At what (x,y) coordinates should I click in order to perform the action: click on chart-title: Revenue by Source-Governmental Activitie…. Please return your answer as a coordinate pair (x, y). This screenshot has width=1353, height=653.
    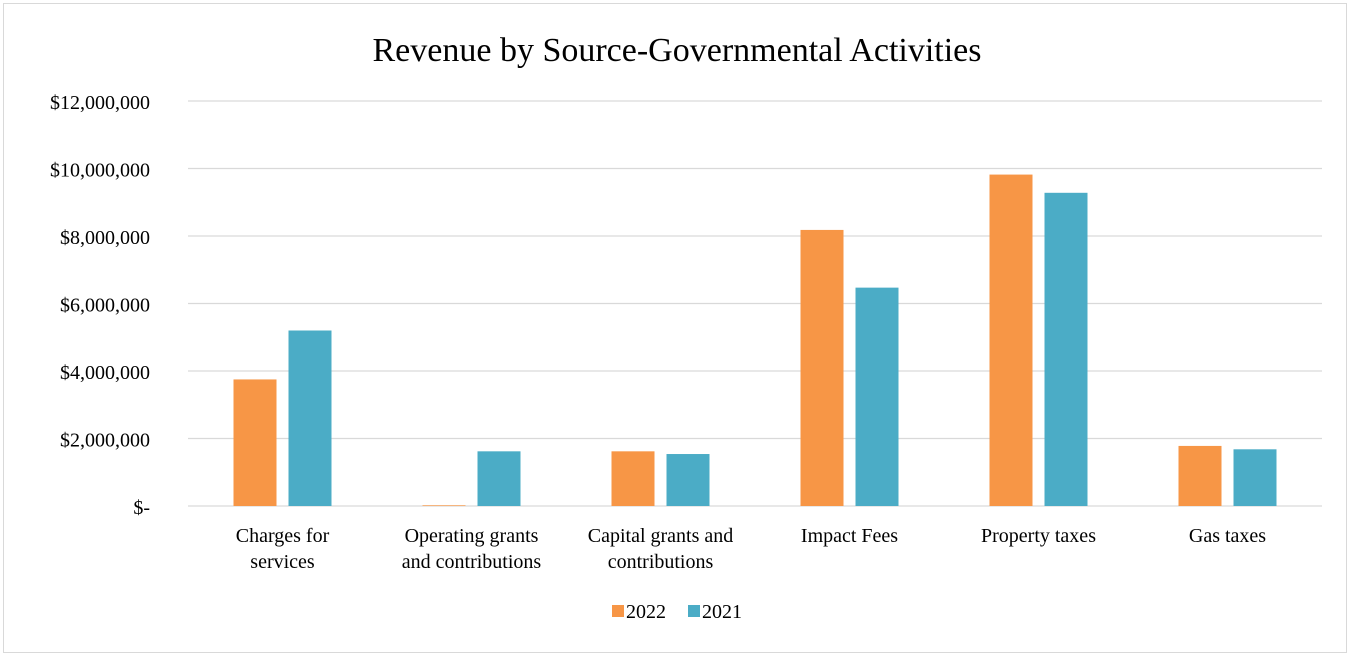
    Looking at the image, I should click on (677, 50).